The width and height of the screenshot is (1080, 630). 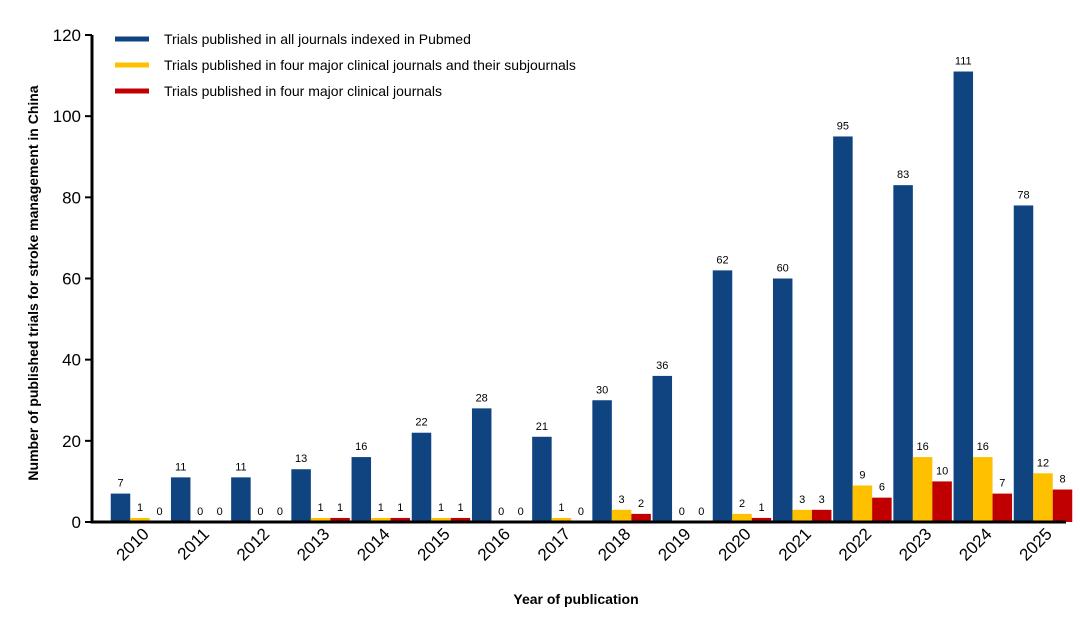 What do you see at coordinates (1062, 480) in the screenshot?
I see `data-label-2025-series-3: 8` at bounding box center [1062, 480].